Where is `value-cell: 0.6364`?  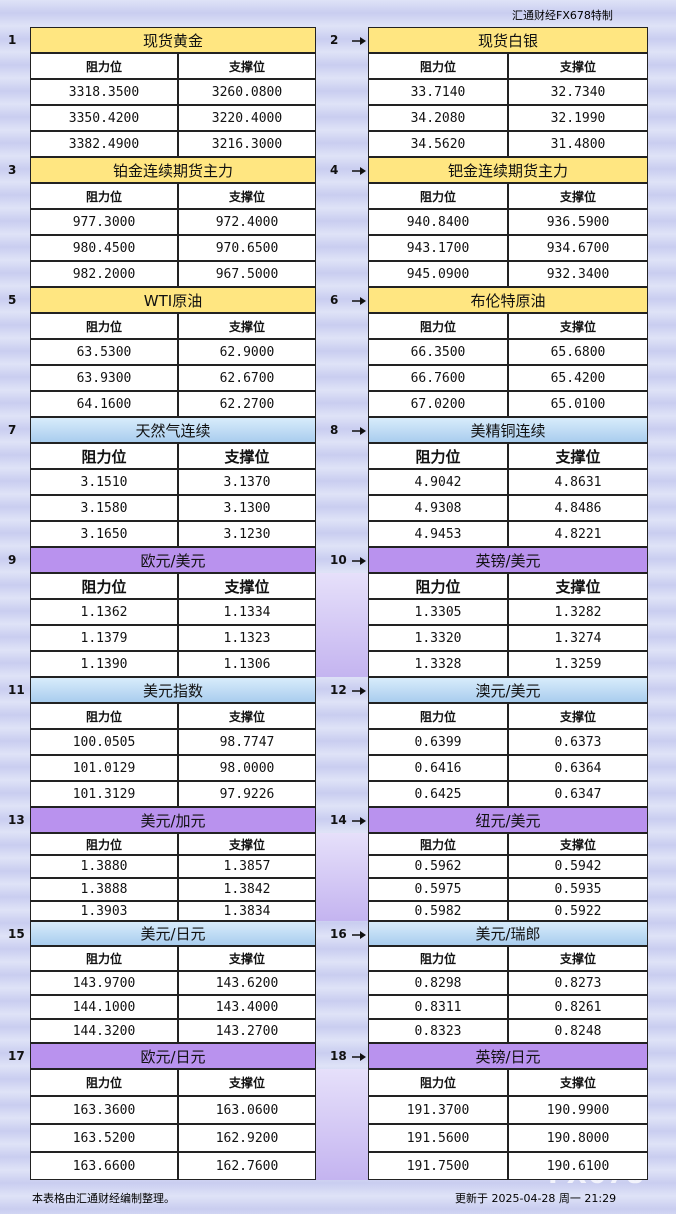
value-cell: 0.6364 is located at coordinates (578, 768).